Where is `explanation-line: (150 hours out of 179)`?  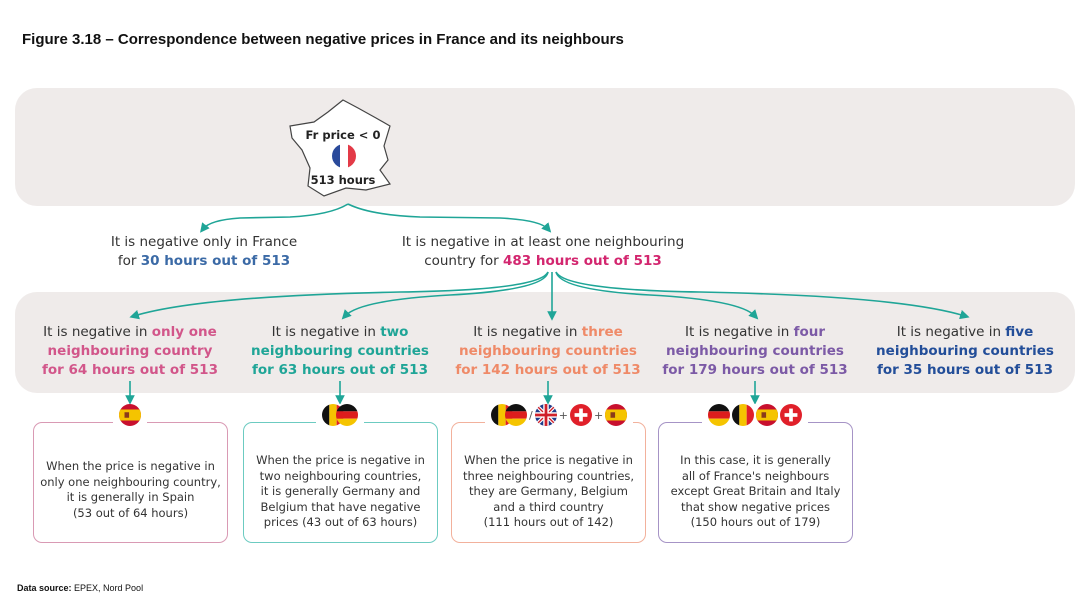 explanation-line: (150 hours out of 179) is located at coordinates (755, 522).